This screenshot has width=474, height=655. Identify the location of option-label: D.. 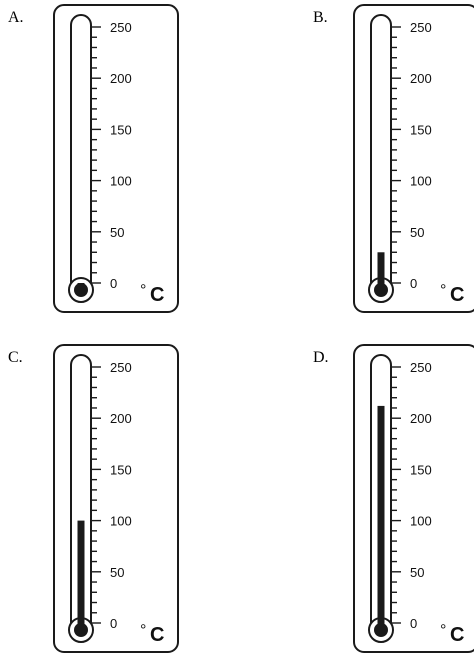
(321, 357).